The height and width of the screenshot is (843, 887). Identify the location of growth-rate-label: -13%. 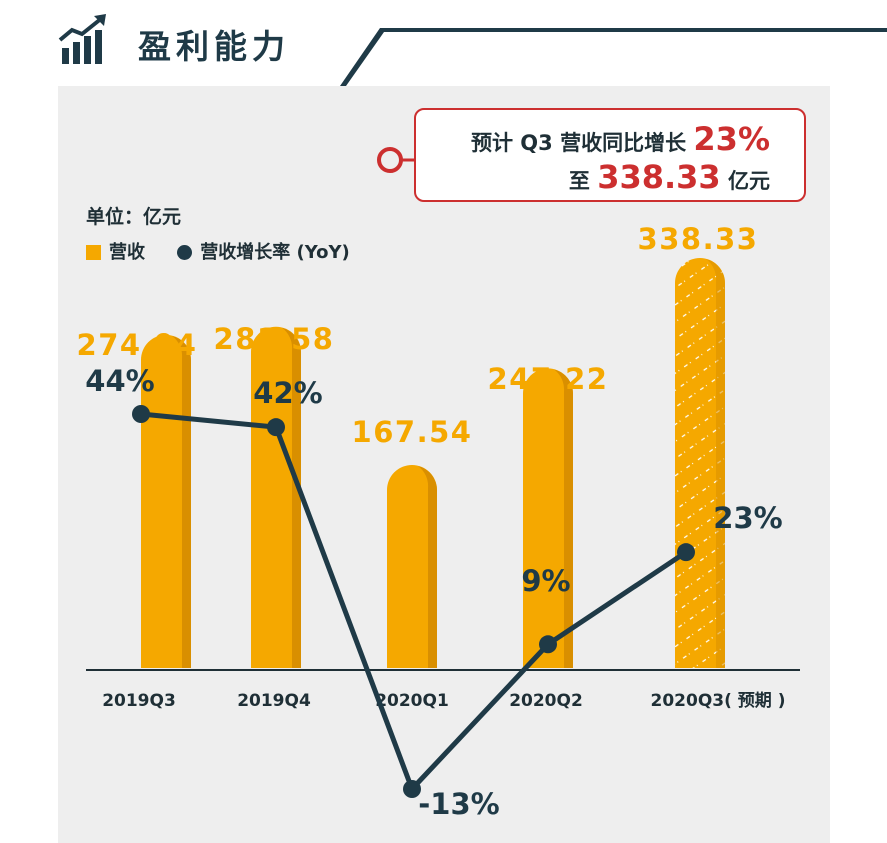
(458, 804).